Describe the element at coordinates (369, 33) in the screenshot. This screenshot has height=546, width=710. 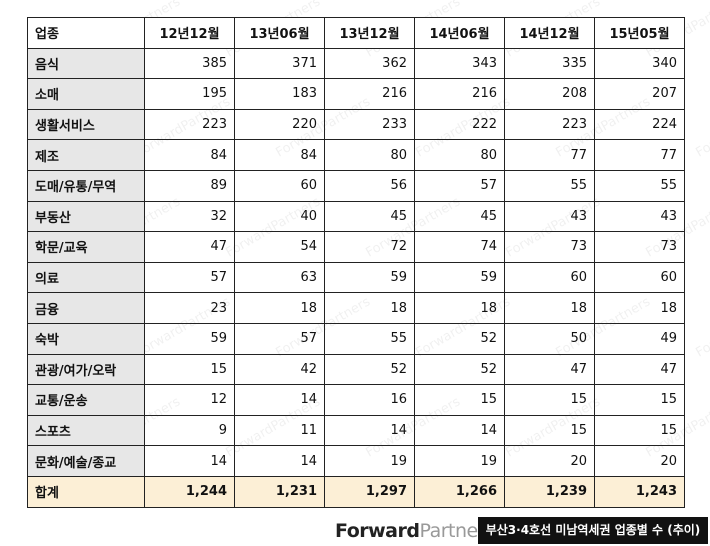
I see `header-cell: 13년12월` at that location.